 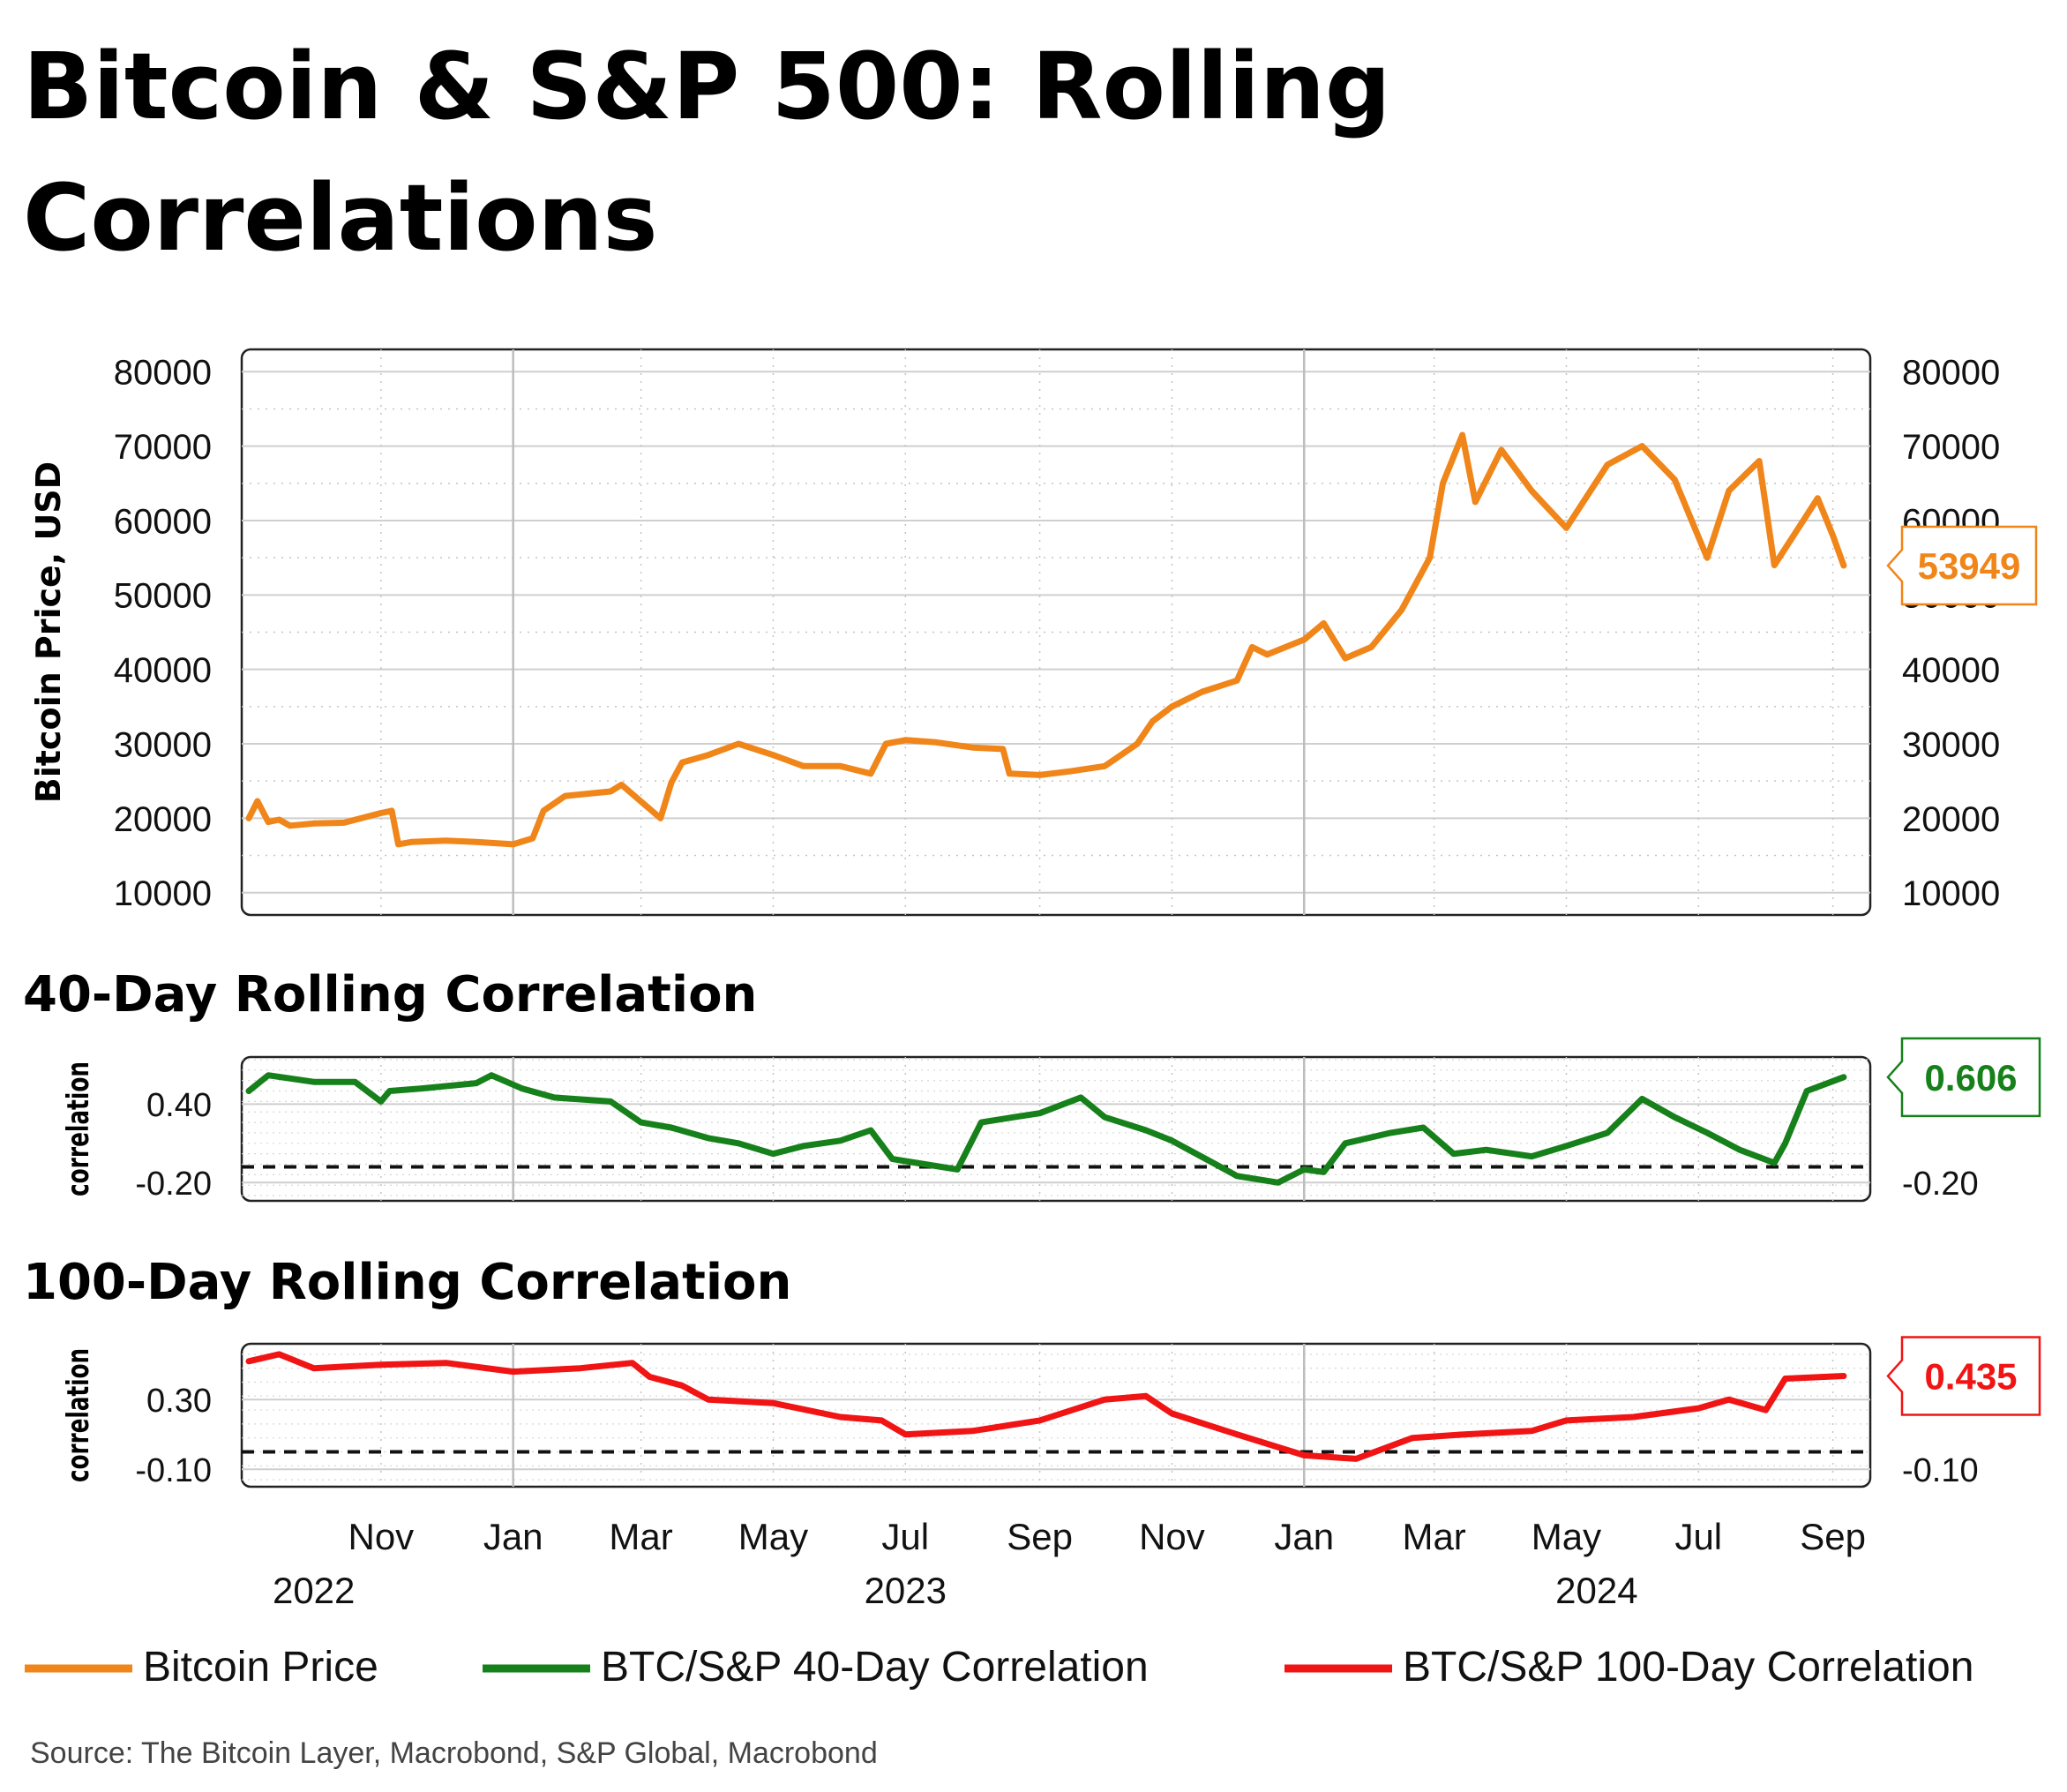 I want to click on btc-price-y-axis-label: Bitcoin Price, USD, so click(x=48, y=632).